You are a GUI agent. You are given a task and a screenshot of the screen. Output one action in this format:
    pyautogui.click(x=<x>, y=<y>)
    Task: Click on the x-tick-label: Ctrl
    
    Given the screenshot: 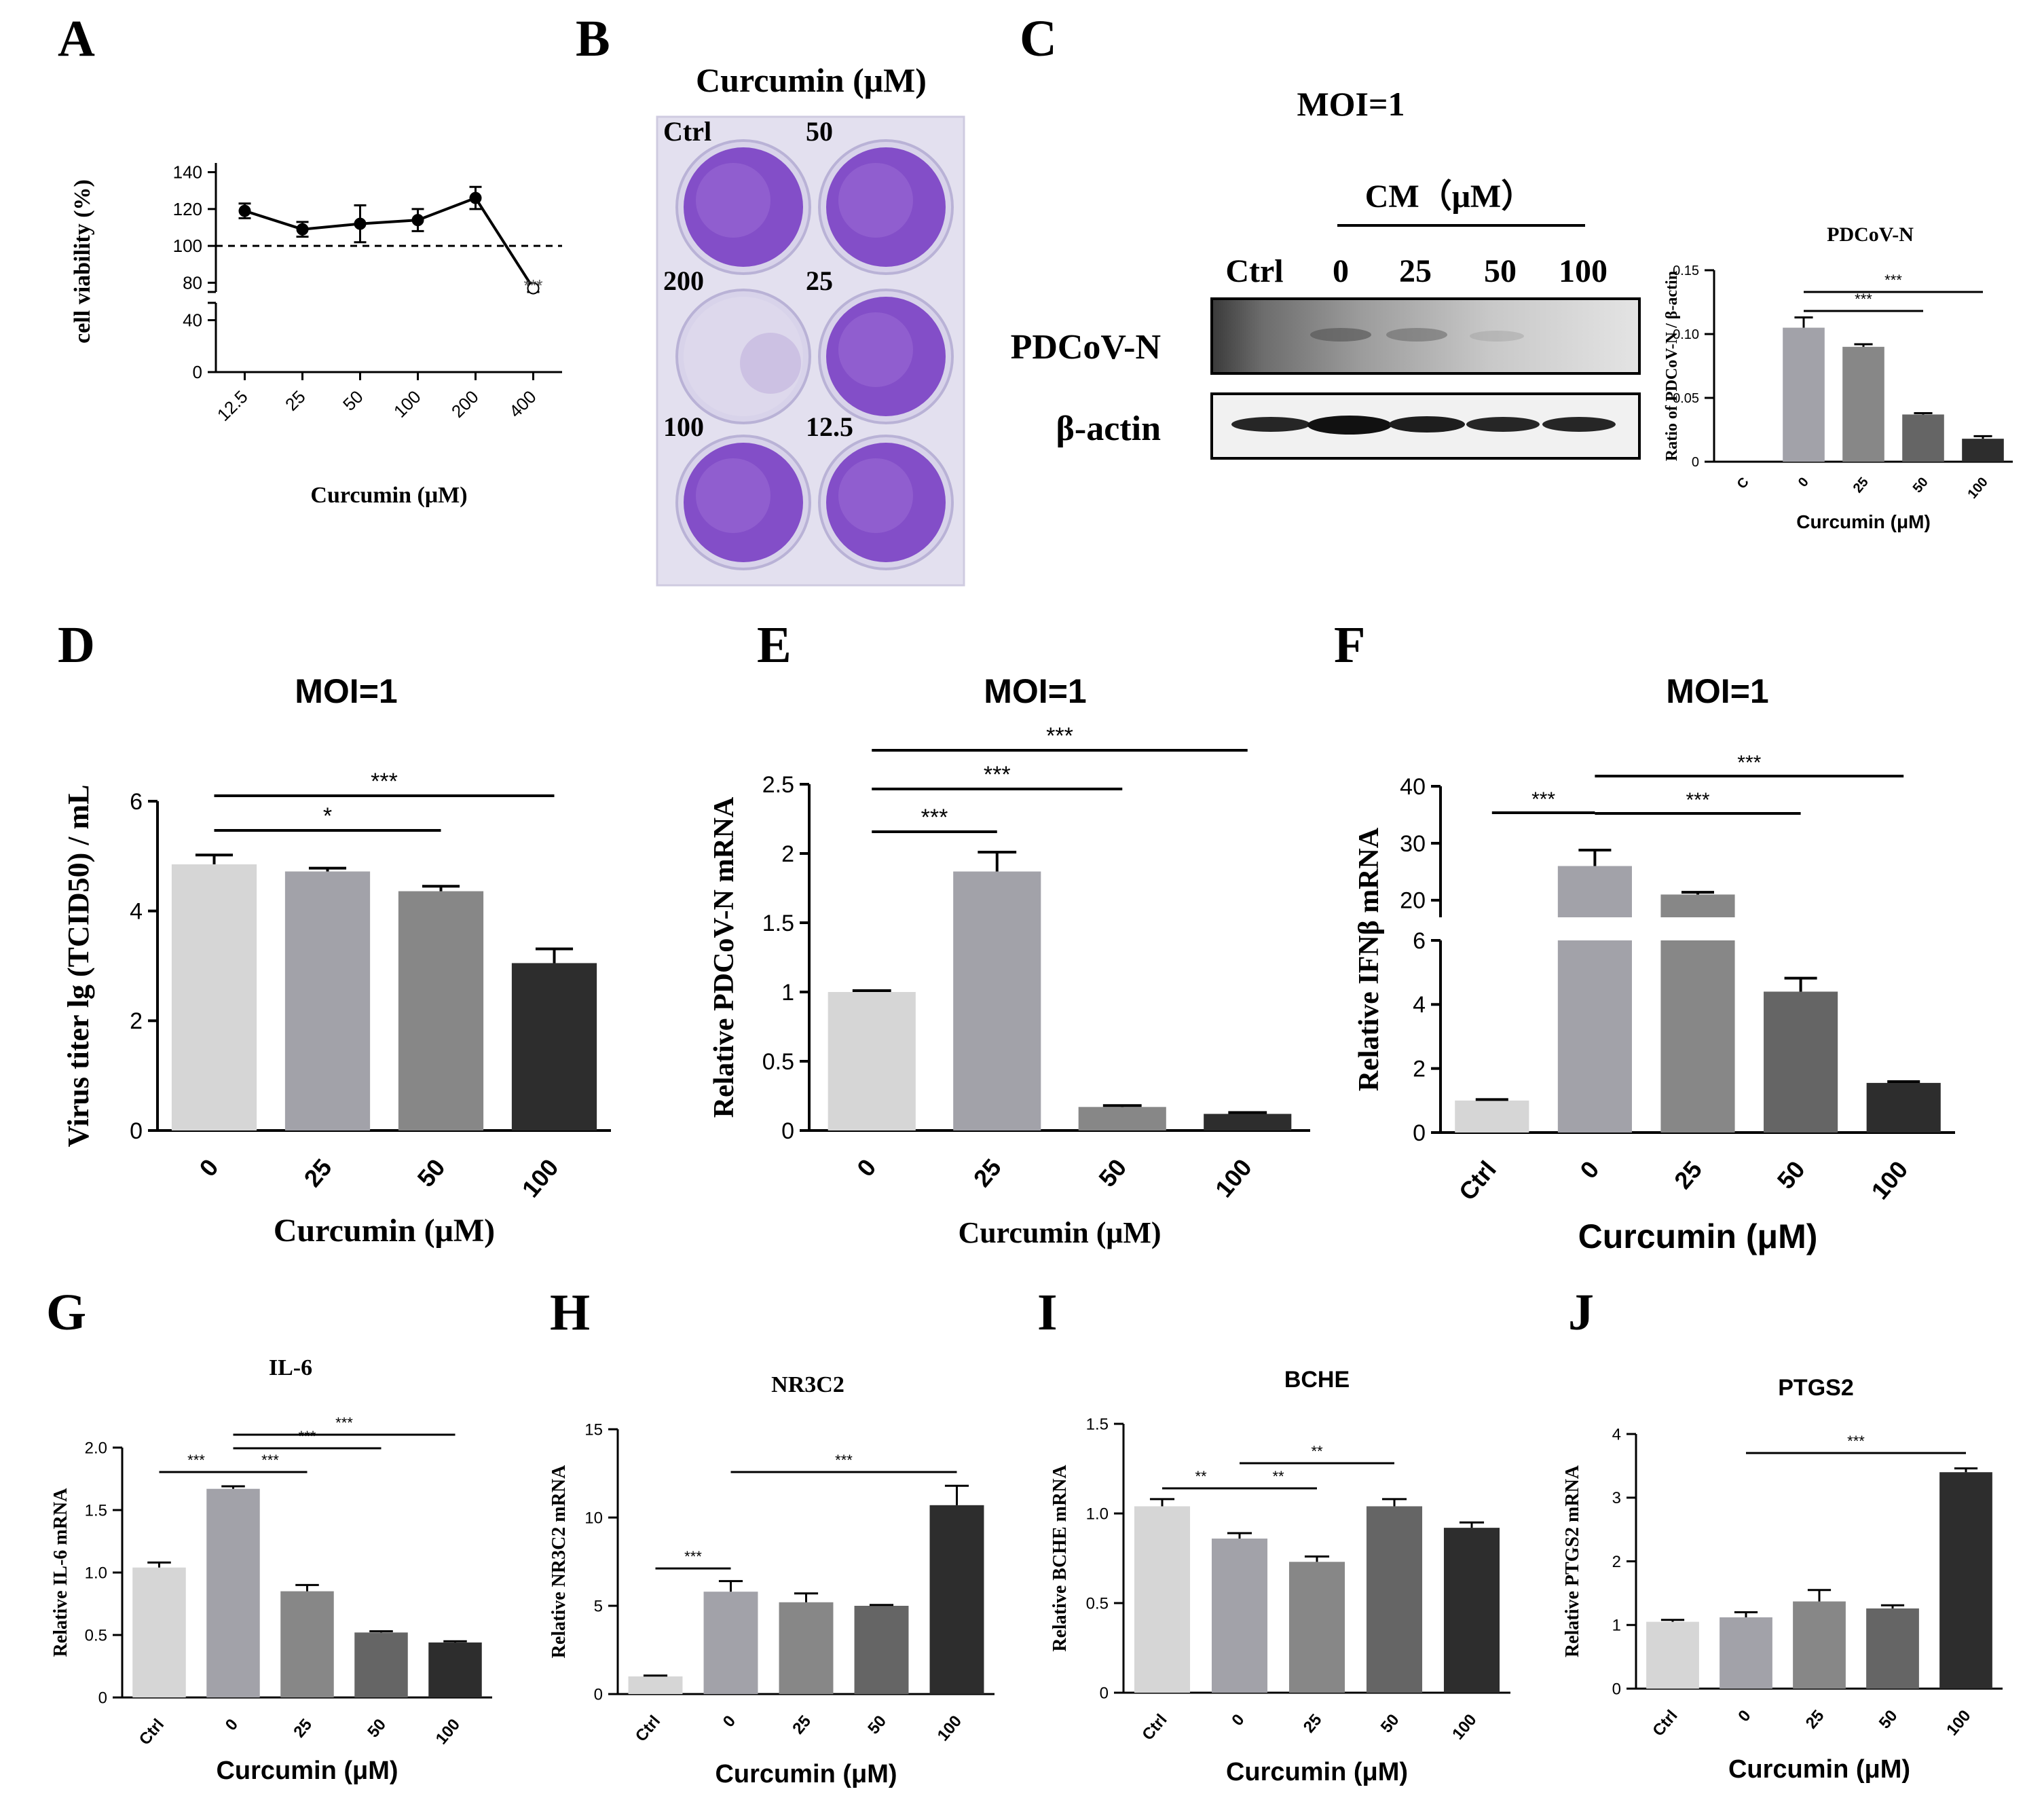 What is the action you would take?
    pyautogui.click(x=1665, y=1724)
    